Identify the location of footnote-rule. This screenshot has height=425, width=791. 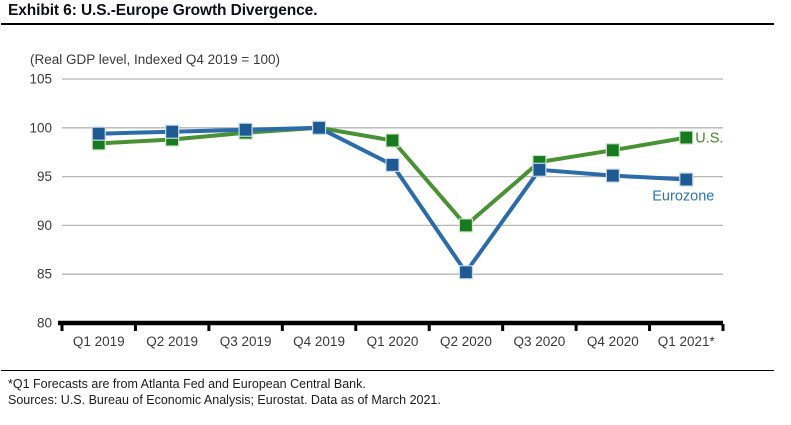
(387, 370).